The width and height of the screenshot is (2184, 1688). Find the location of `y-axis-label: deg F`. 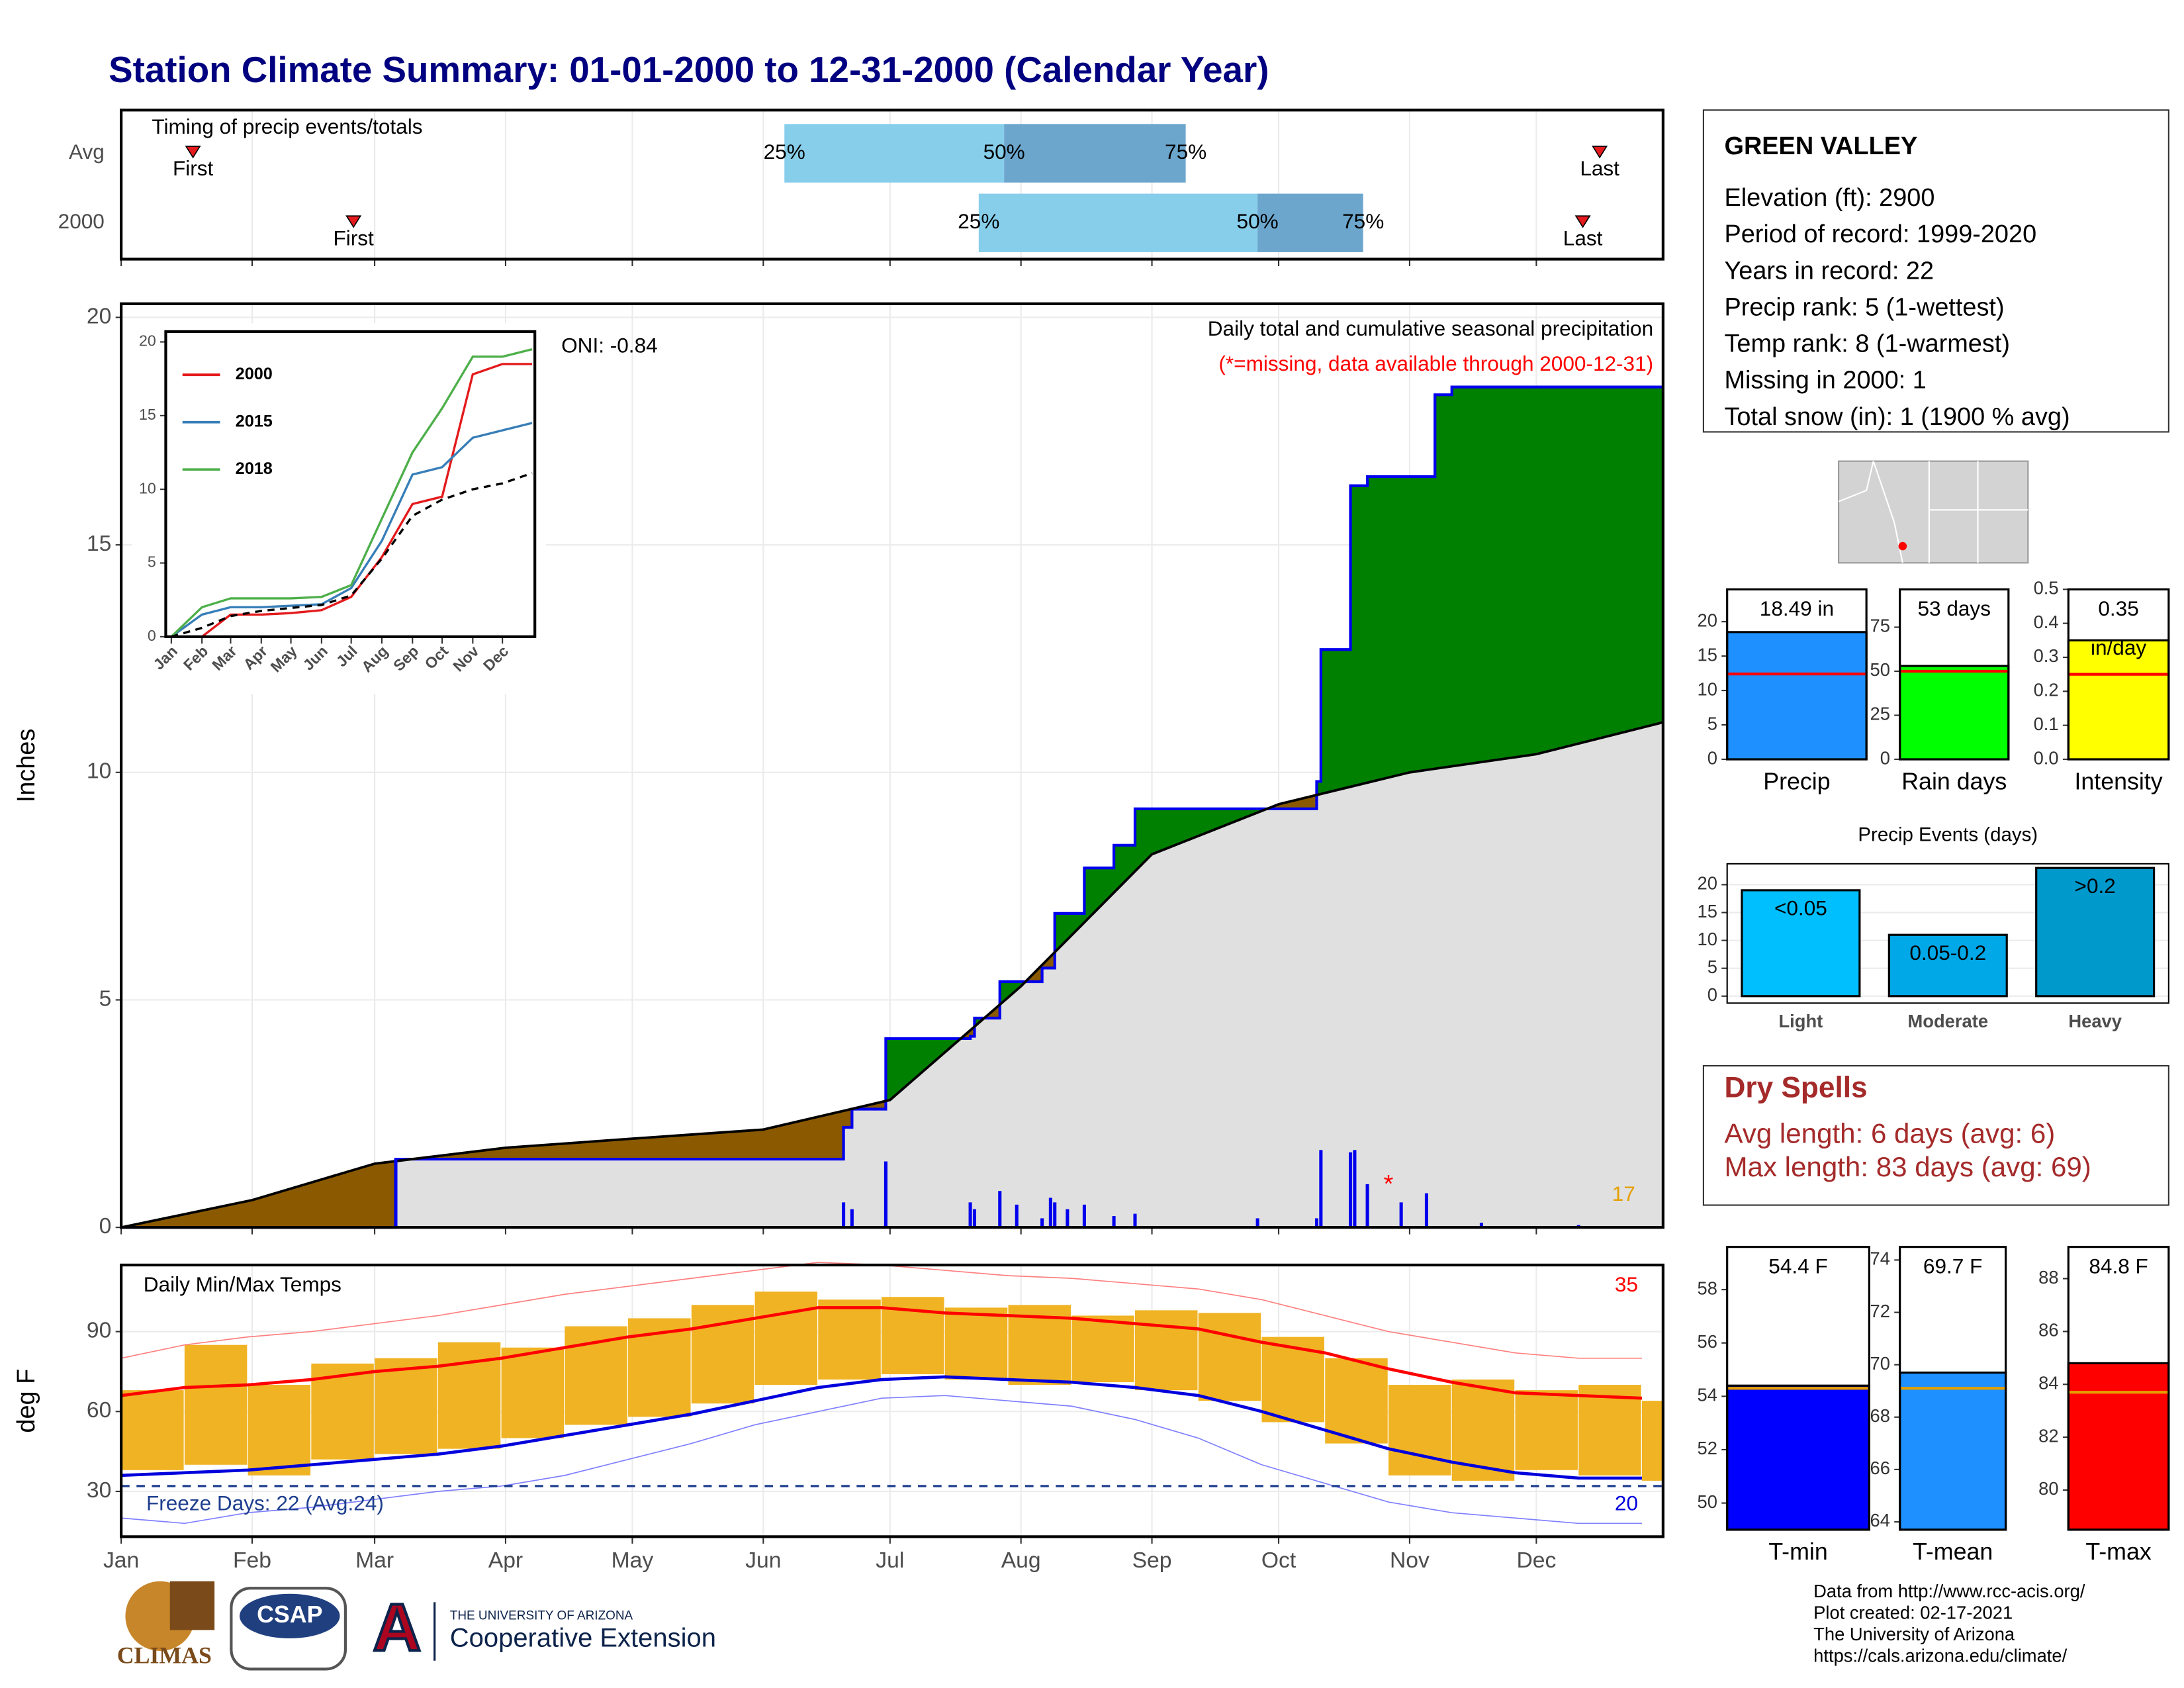

y-axis-label: deg F is located at coordinates (26, 1401).